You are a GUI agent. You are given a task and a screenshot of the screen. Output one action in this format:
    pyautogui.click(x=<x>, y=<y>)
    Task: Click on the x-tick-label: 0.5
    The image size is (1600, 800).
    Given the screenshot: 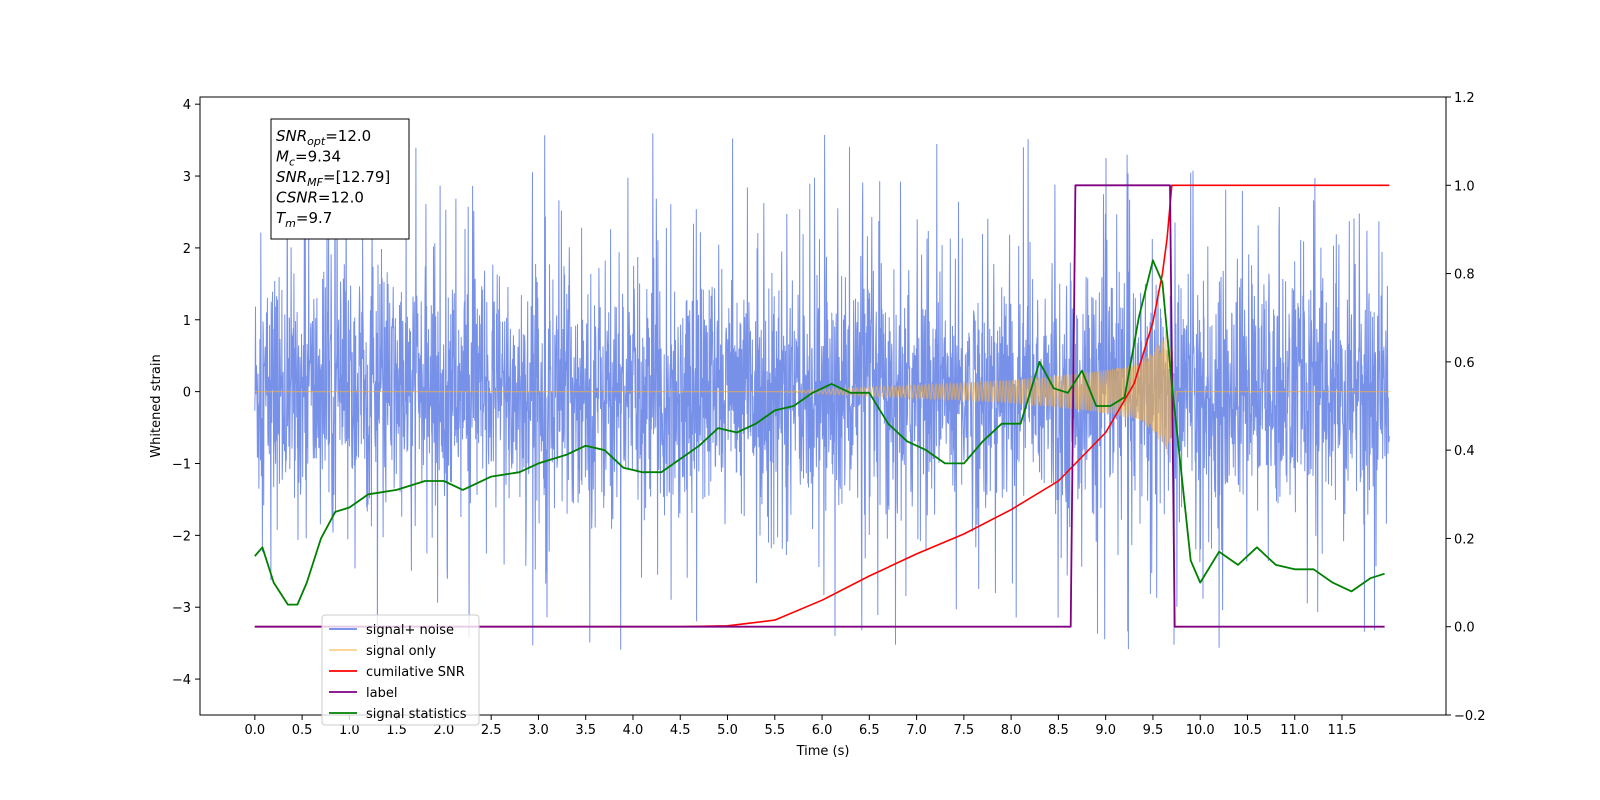 What is the action you would take?
    pyautogui.click(x=302, y=730)
    